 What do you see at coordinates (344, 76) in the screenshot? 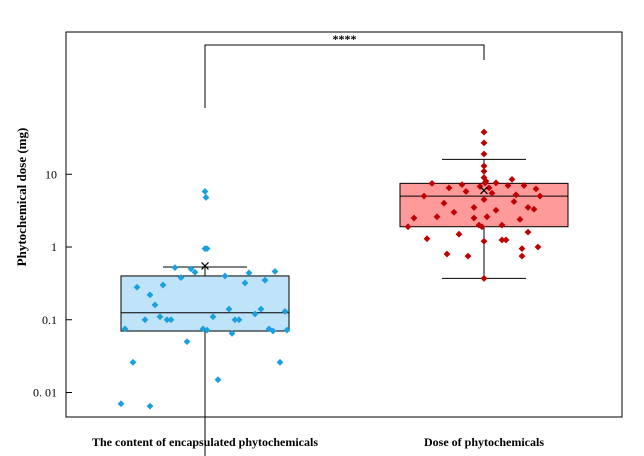
I see `significance-line` at bounding box center [344, 76].